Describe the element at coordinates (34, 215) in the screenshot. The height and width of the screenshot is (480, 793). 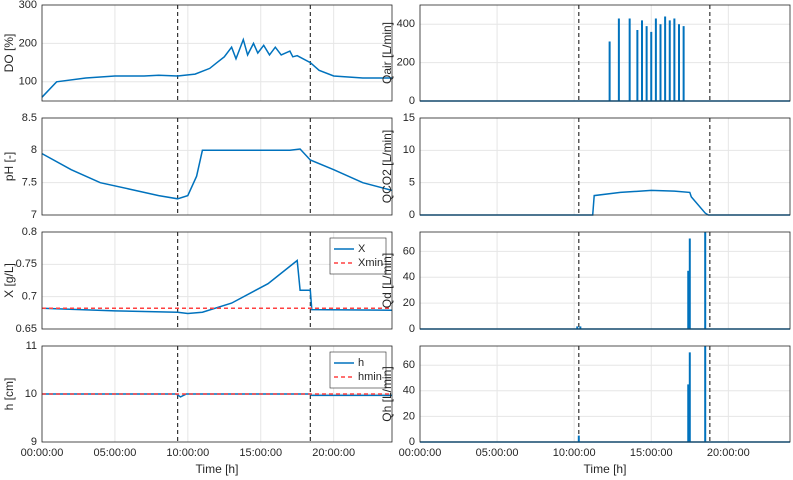
I see `y-tick-label: 7` at that location.